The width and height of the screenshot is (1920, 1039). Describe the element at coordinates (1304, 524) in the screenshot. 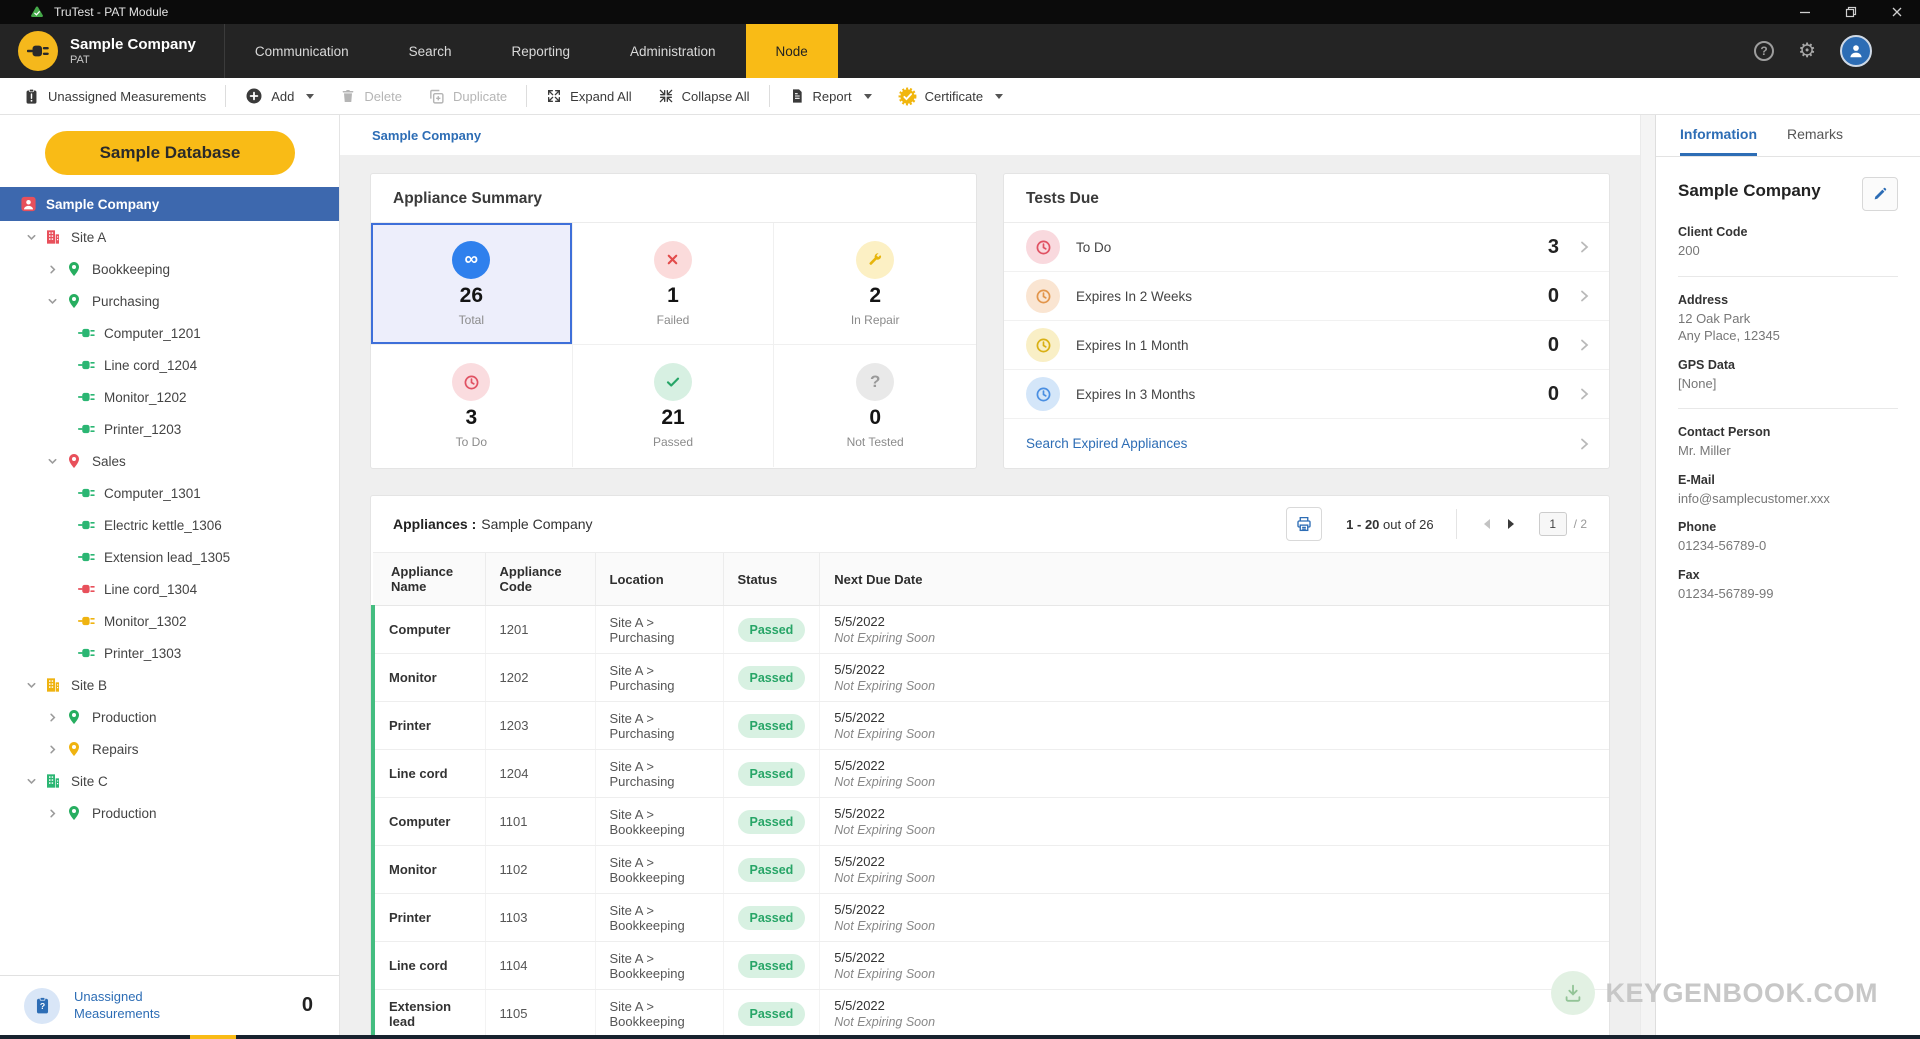

I see `print-button` at that location.